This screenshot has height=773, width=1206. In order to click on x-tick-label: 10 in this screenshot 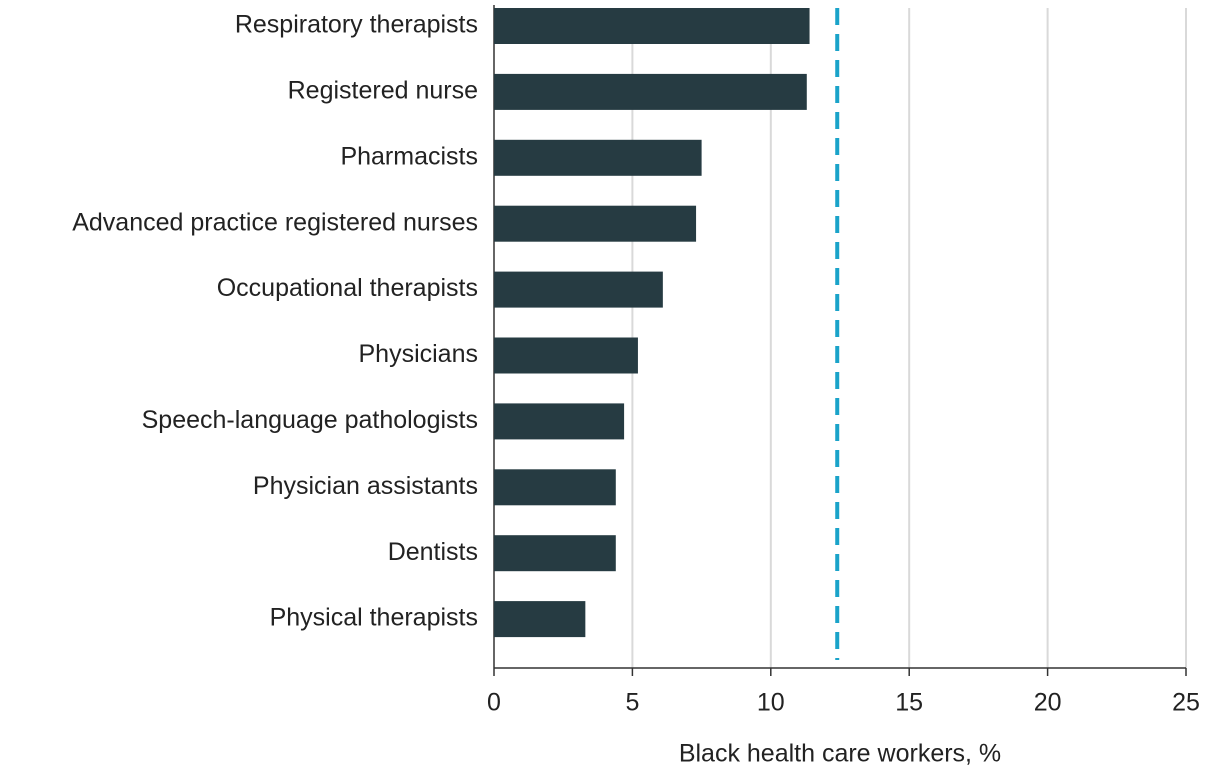, I will do `click(771, 703)`.